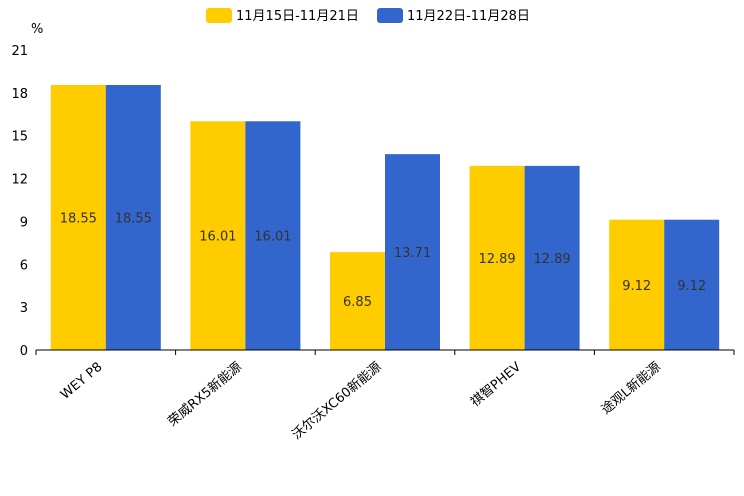 This screenshot has height=496, width=744. I want to click on data-label-2-2: 16.01, so click(272, 237).